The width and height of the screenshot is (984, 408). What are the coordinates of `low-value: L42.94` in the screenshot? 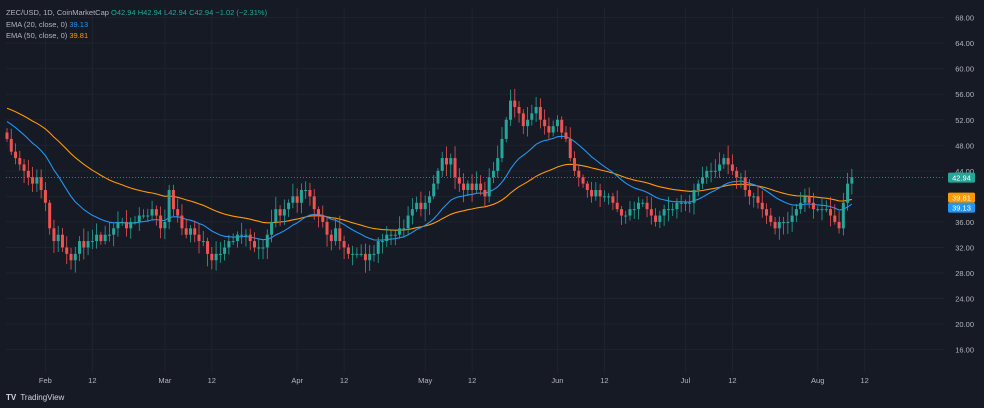 It's located at (175, 12).